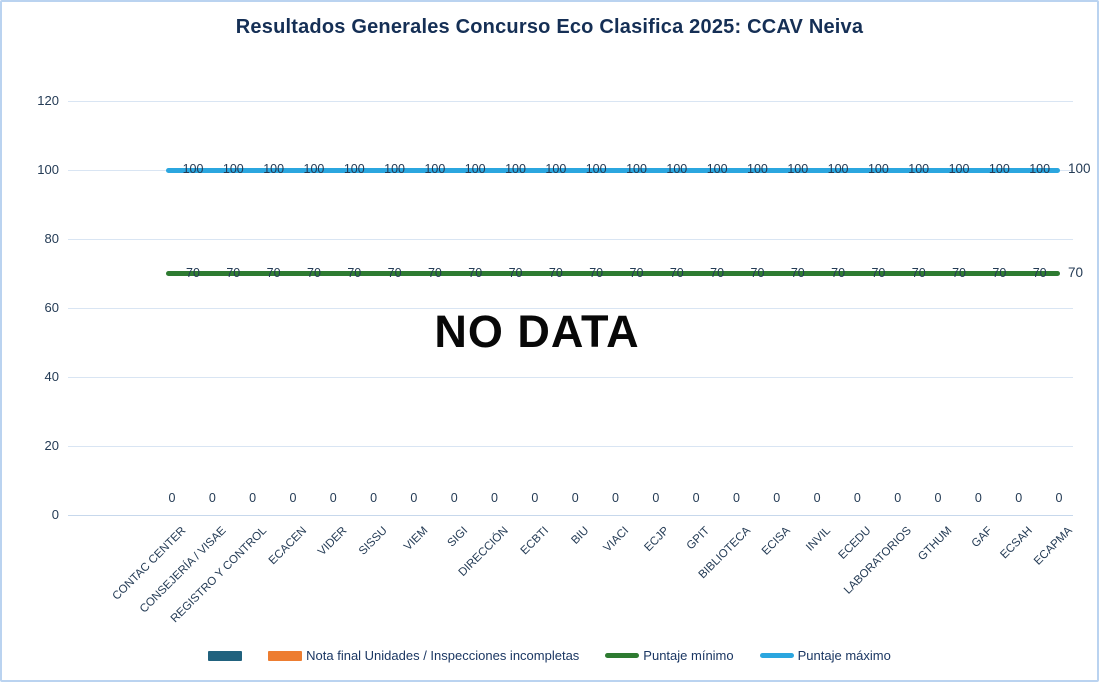  I want to click on y-axis-tick-label: 100, so click(48, 169).